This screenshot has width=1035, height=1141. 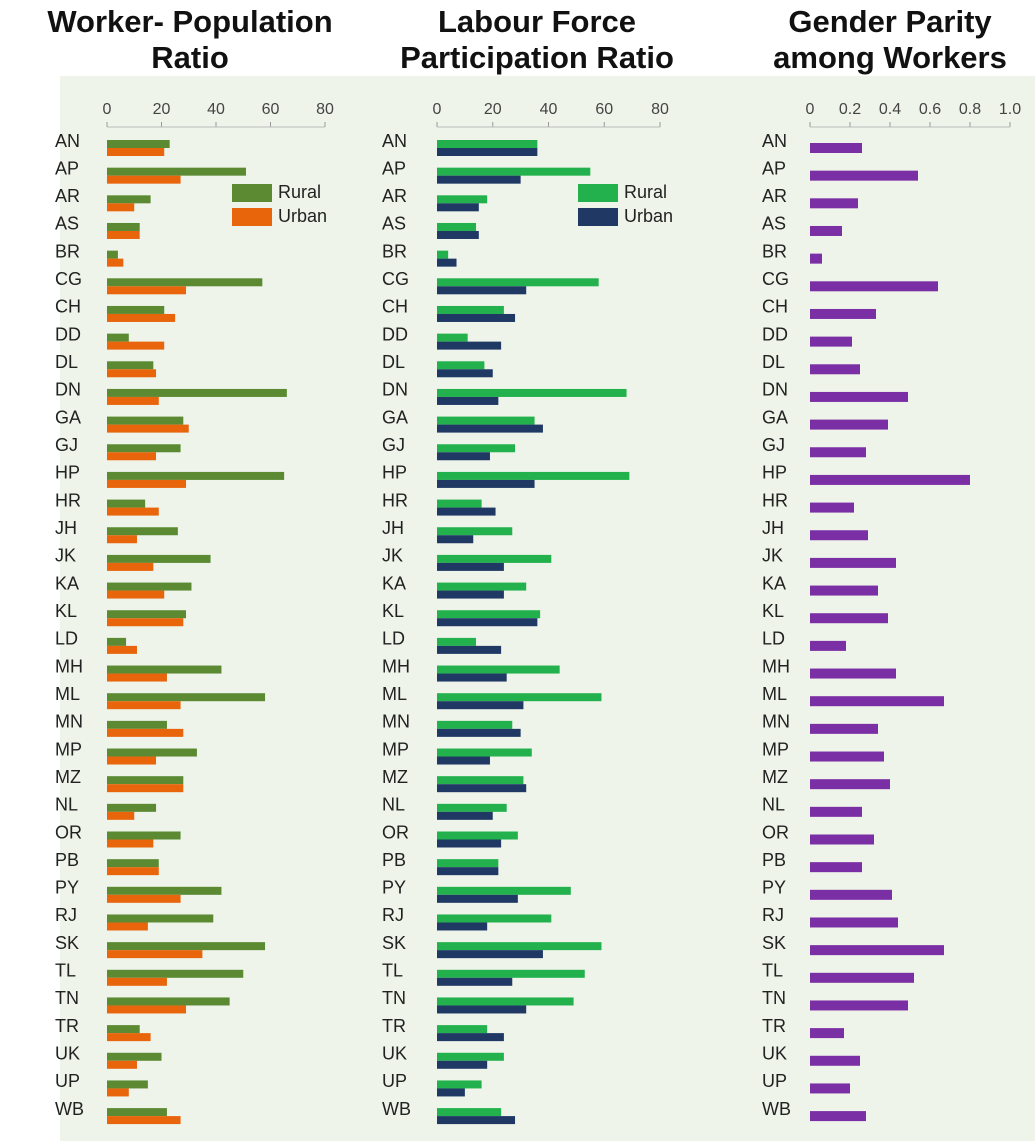 I want to click on category-label: JK, so click(x=392, y=556).